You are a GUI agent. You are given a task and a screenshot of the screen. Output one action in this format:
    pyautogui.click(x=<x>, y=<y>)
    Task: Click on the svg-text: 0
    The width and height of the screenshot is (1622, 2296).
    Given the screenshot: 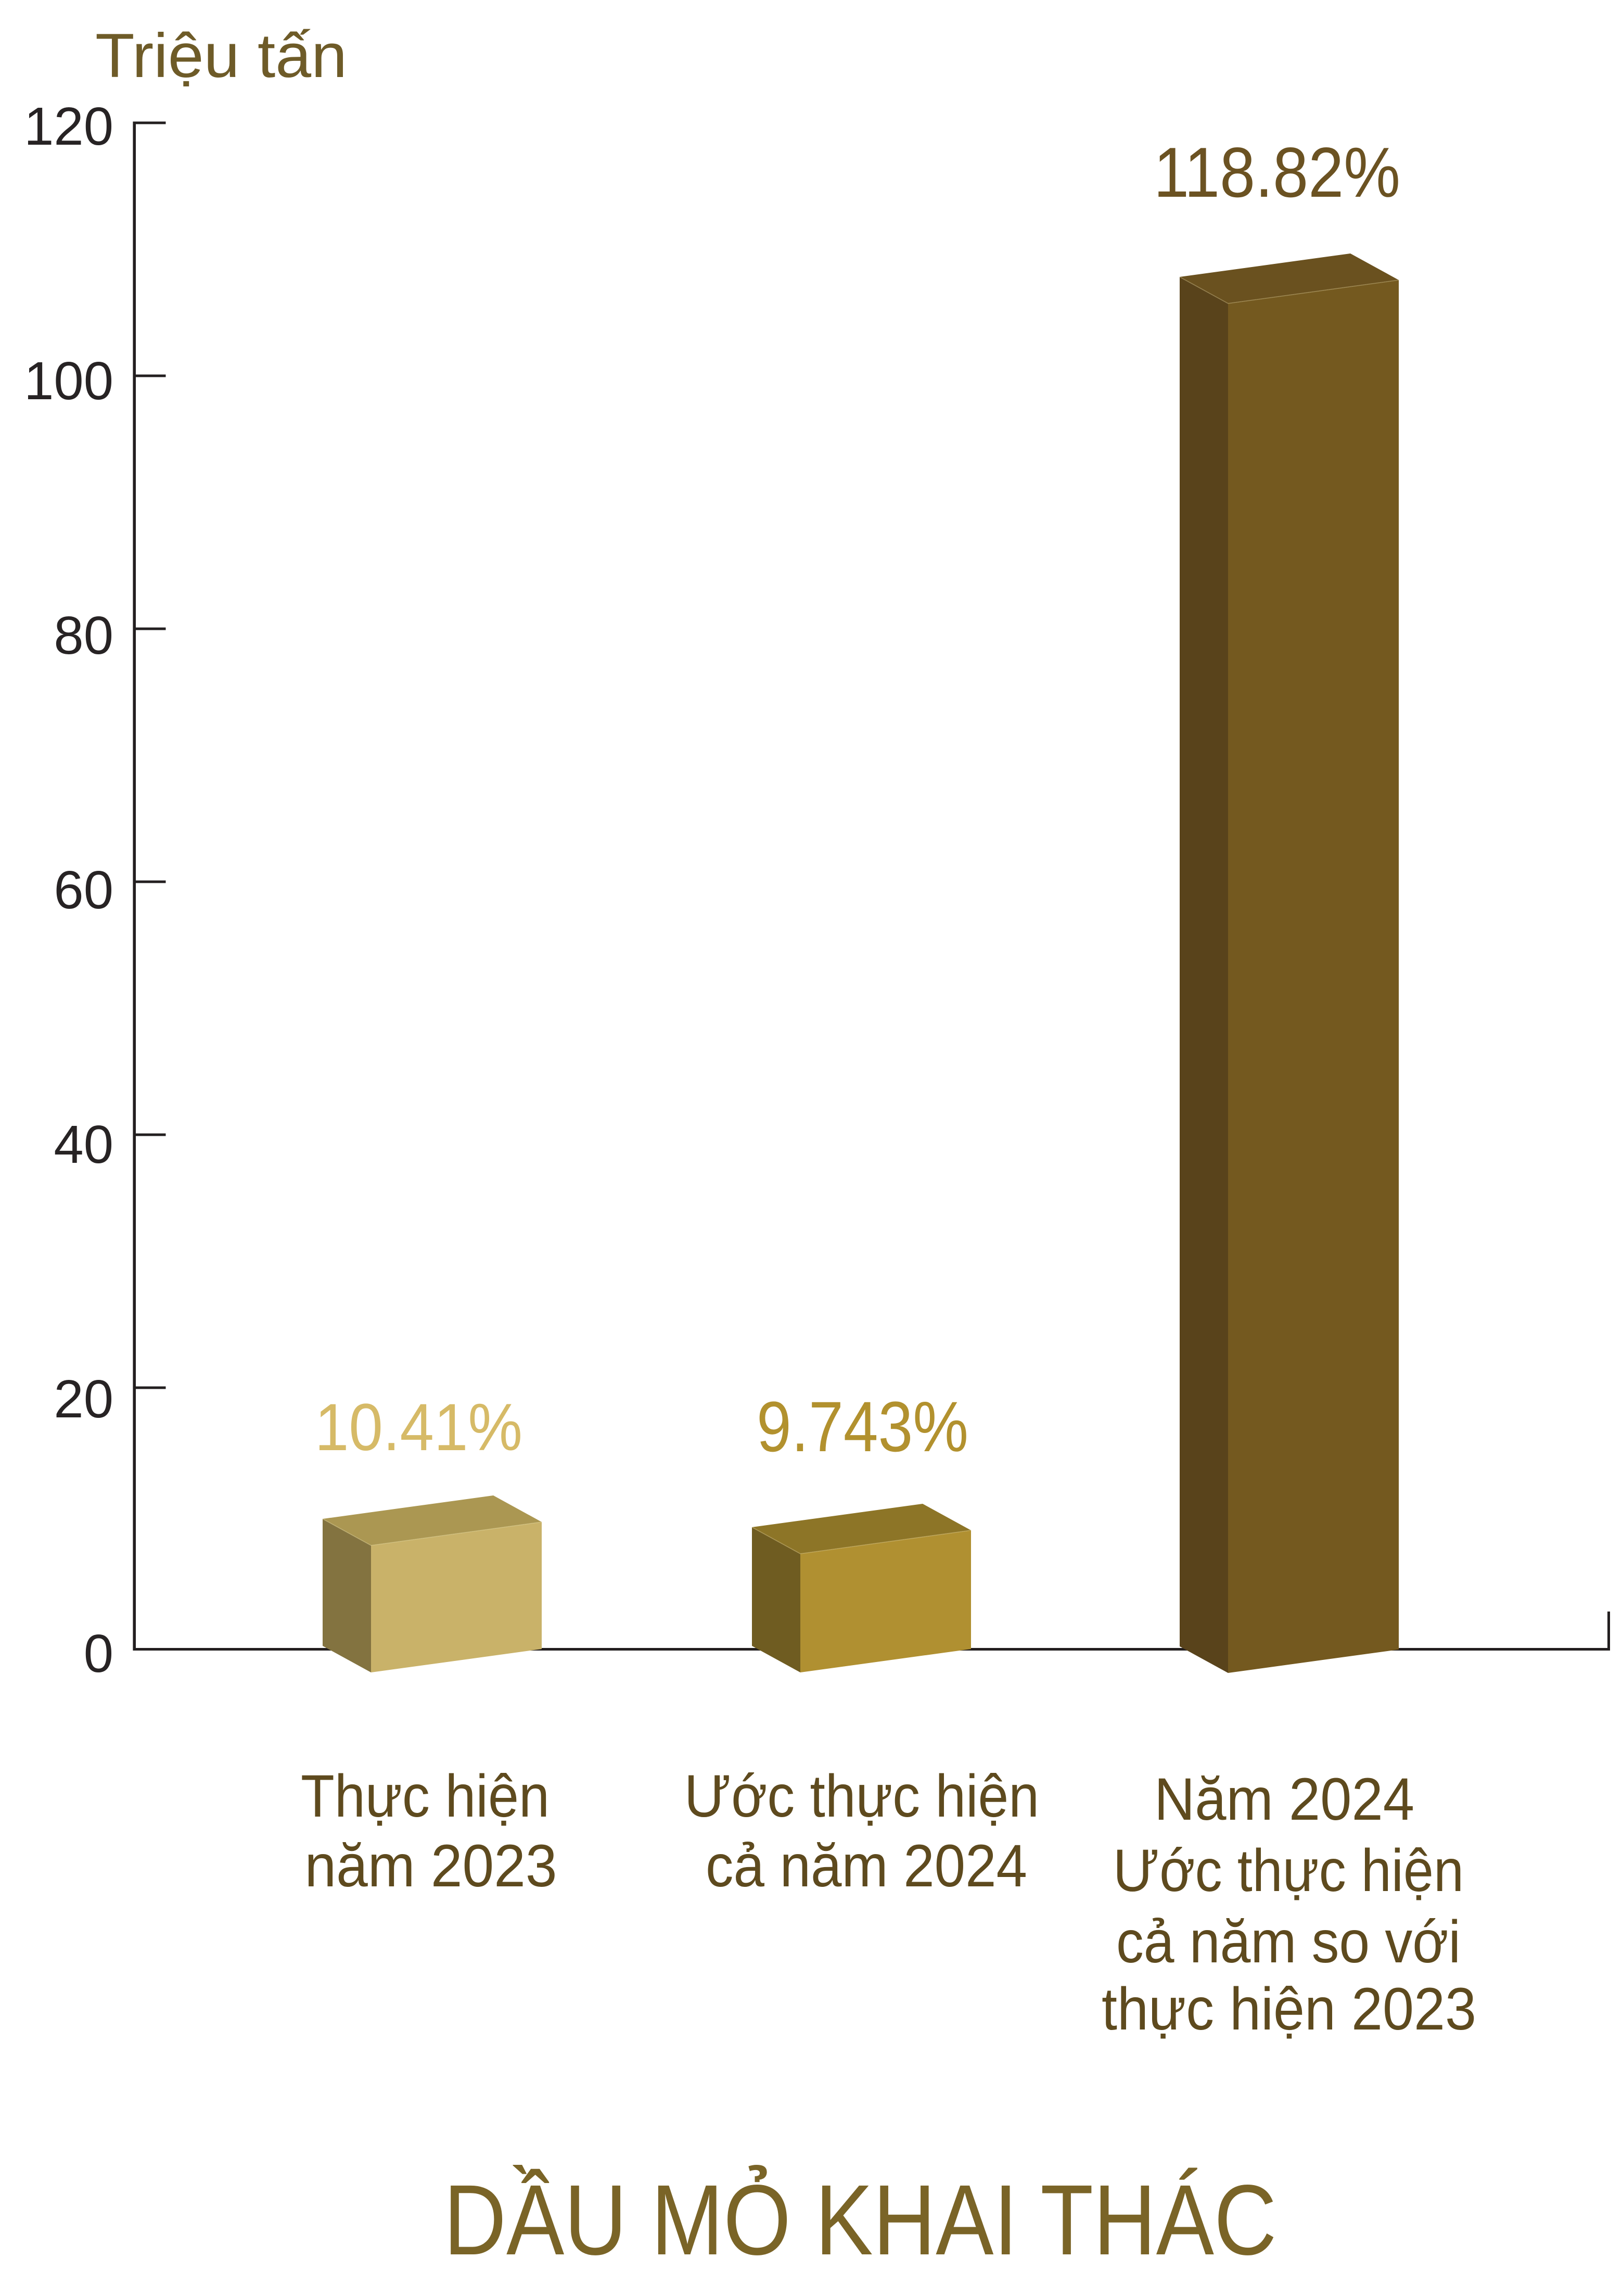 What is the action you would take?
    pyautogui.click(x=98, y=1653)
    